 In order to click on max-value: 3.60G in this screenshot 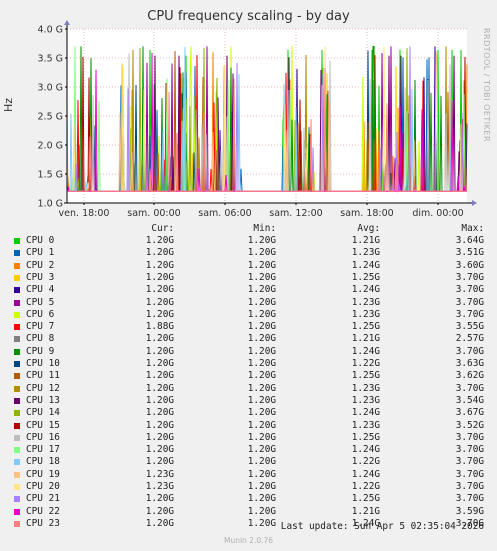, I will do `click(469, 265)`.